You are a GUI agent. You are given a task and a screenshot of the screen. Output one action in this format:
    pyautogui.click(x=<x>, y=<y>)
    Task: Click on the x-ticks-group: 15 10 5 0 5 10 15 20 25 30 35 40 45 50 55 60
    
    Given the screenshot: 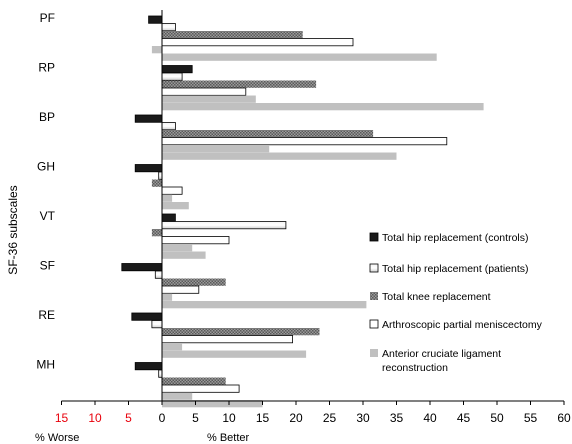 What is the action you would take?
    pyautogui.click(x=313, y=413)
    